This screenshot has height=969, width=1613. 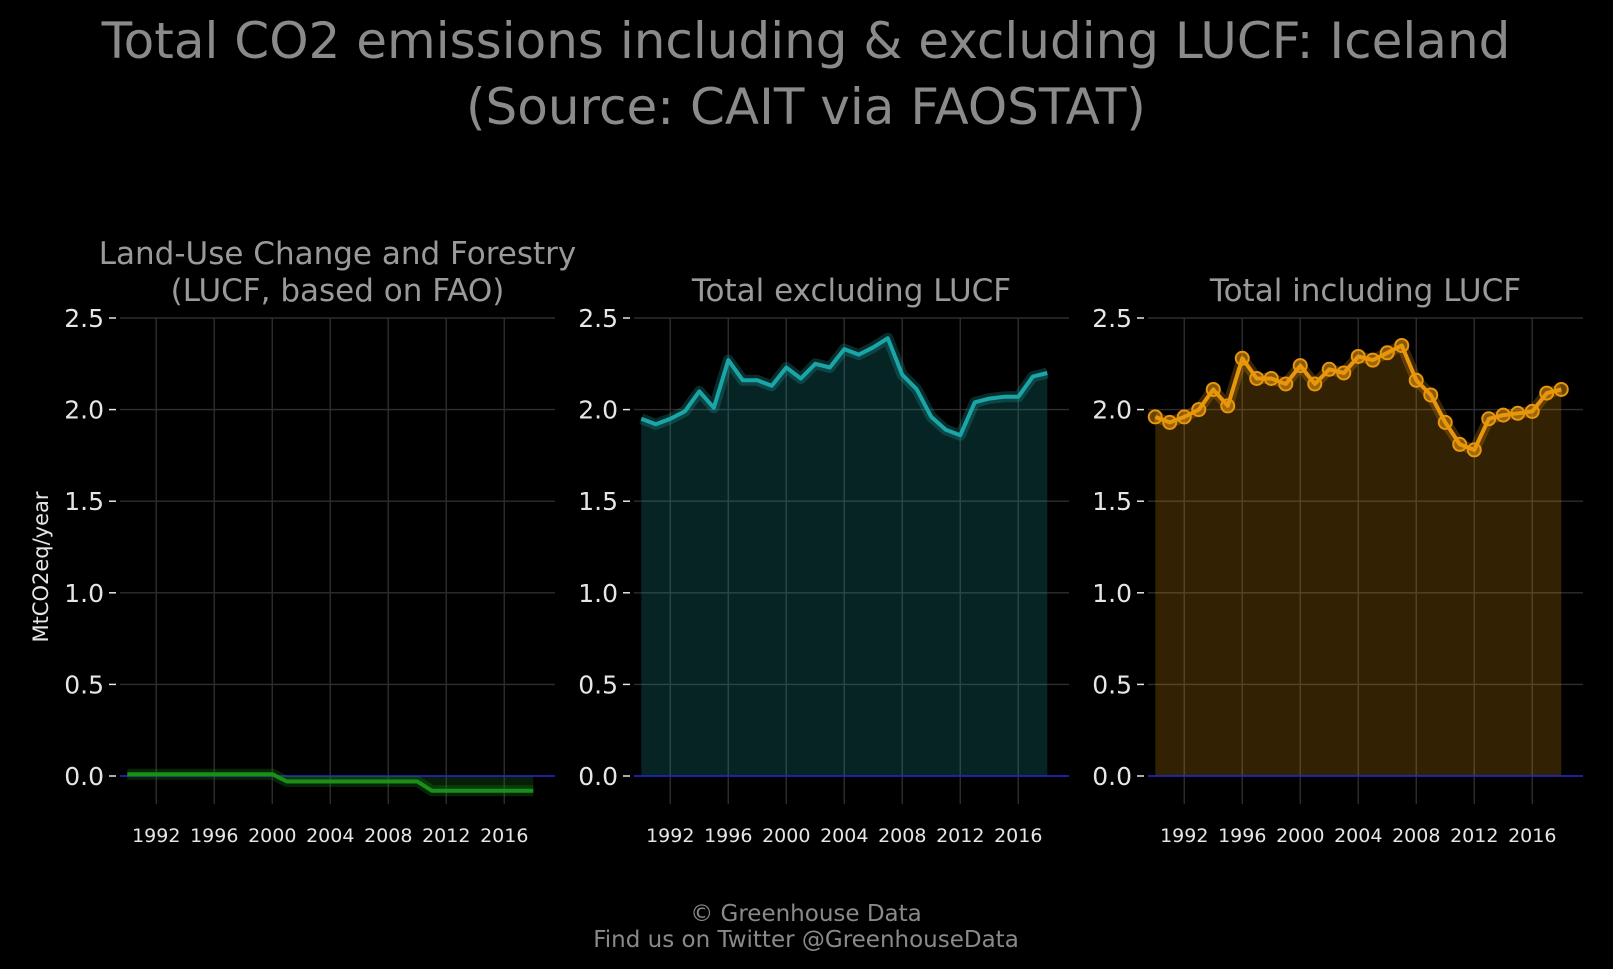 What do you see at coordinates (806, 914) in the screenshot?
I see `credit-line1: © Greenhouse Data` at bounding box center [806, 914].